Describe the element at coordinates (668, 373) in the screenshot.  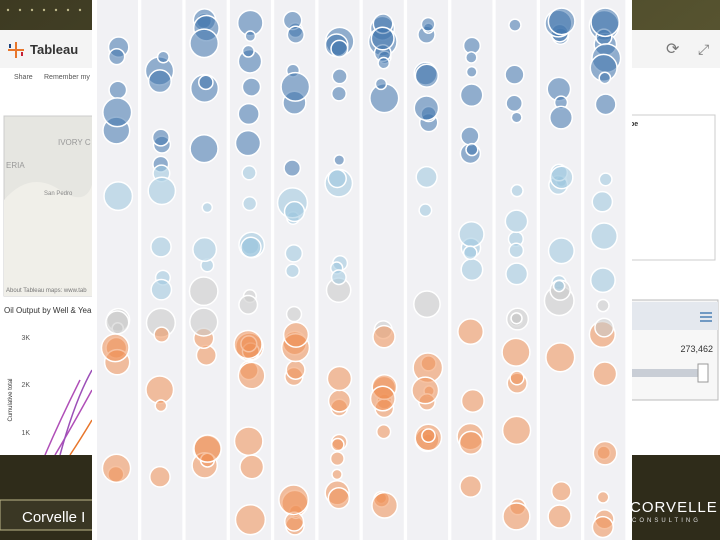
I see `slider-track` at that location.